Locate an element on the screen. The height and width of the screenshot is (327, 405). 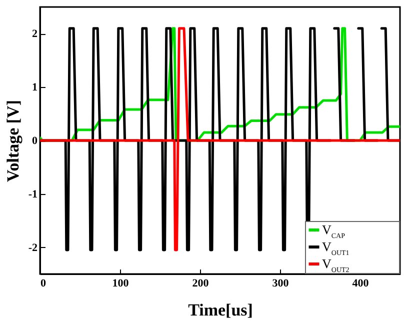
legend-label: V$_{OUT1}$ is located at coordinates (336, 248).